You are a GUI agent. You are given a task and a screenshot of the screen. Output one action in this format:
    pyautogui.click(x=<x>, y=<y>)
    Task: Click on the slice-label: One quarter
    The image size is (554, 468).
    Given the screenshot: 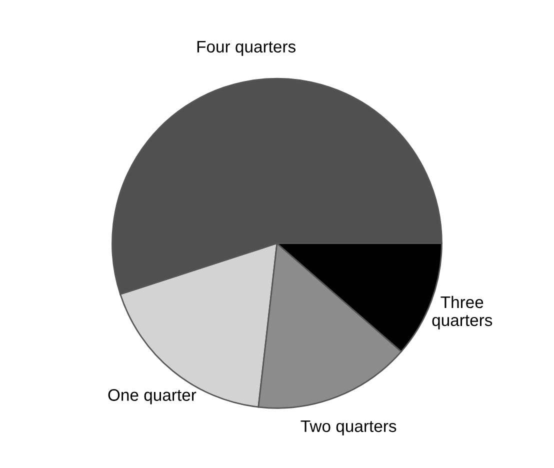 What is the action you would take?
    pyautogui.click(x=152, y=396)
    